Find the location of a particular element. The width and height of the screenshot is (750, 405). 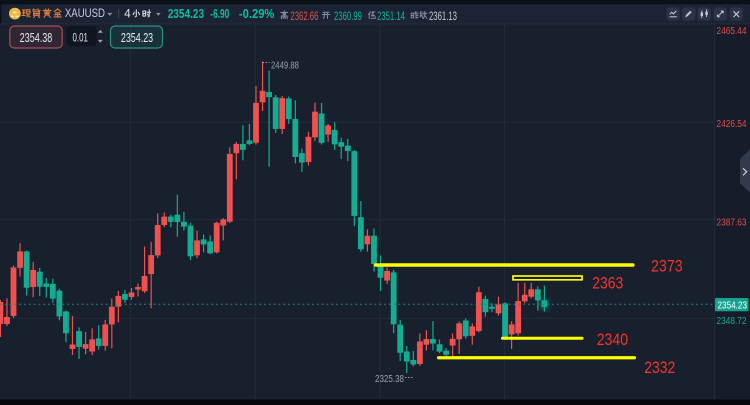

svg-text: 2465.44 is located at coordinates (732, 31).